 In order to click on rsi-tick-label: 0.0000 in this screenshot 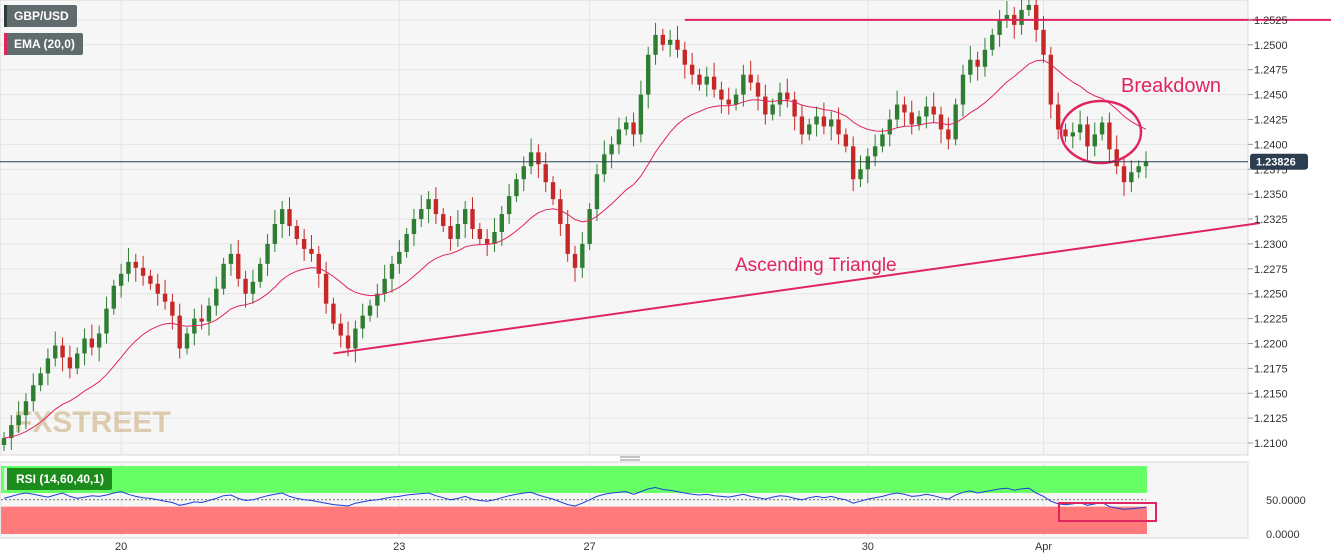, I will do `click(1283, 535)`.